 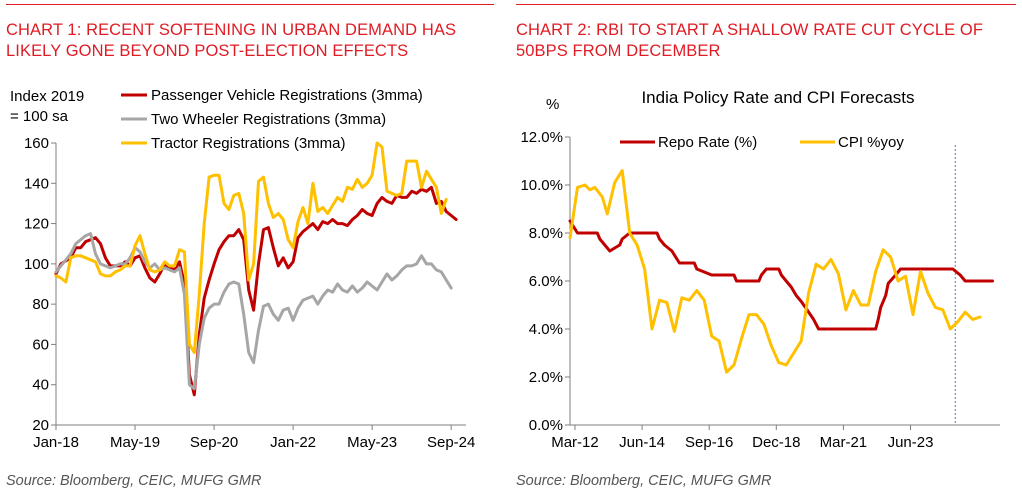 What do you see at coordinates (766, 4) in the screenshot?
I see `chart-2-top-rule` at bounding box center [766, 4].